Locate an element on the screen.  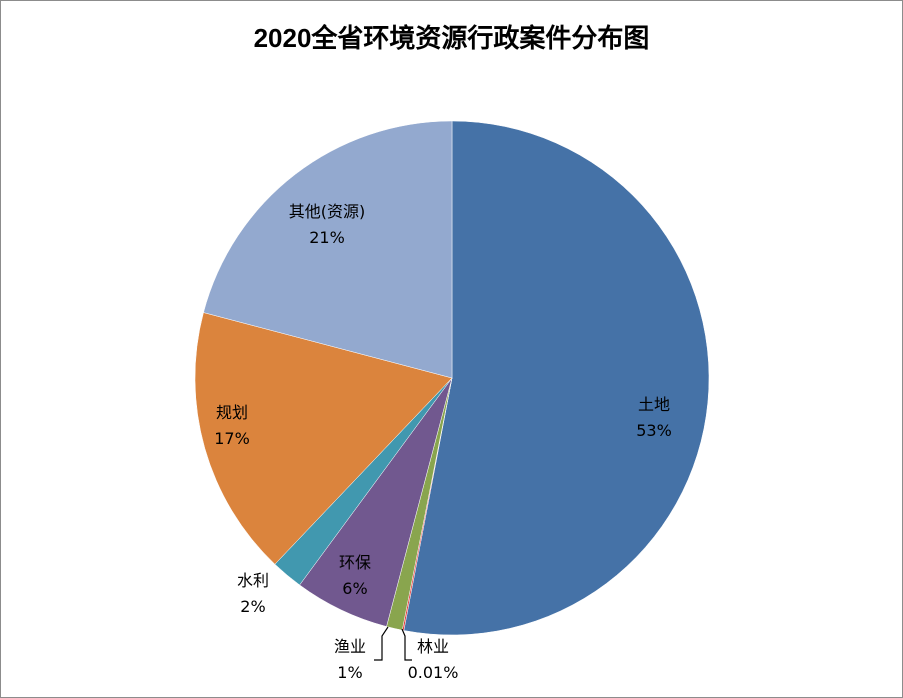
slice-category-label-5: 规划 is located at coordinates (232, 412).